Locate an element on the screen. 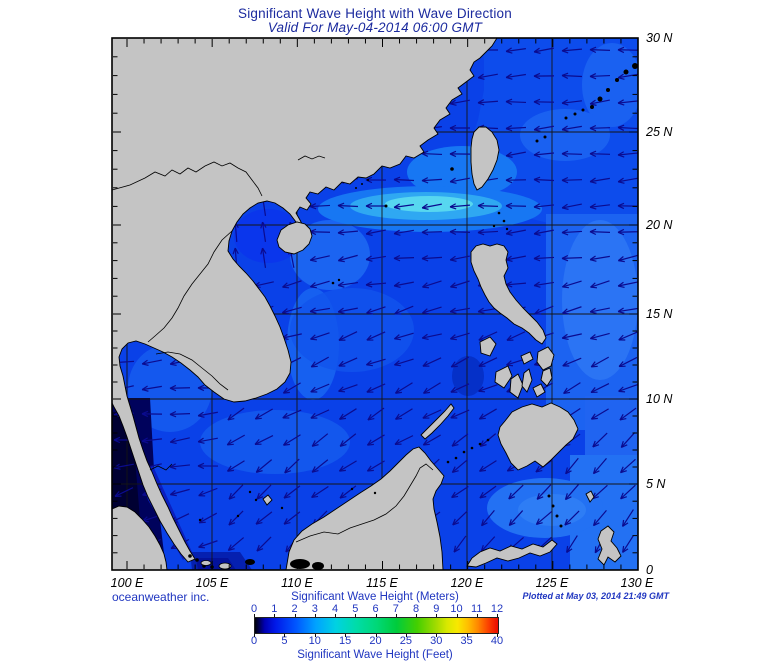 Image resolution: width=775 pixels, height=665 pixels. legend-feet-tick-5: 25 is located at coordinates (405, 641).